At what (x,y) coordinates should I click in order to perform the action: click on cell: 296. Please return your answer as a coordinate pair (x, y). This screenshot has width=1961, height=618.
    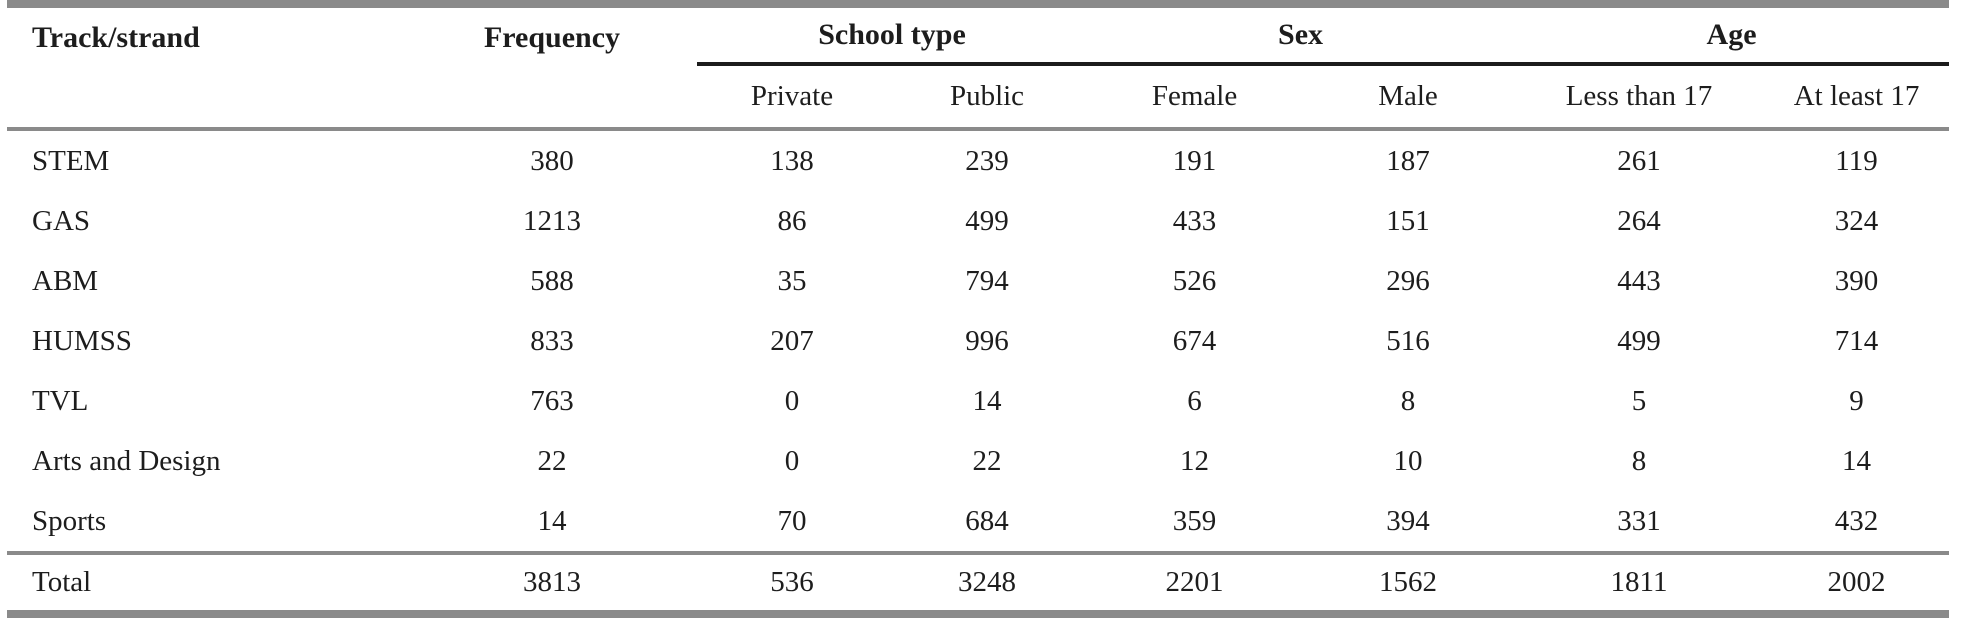
    Looking at the image, I should click on (1408, 280).